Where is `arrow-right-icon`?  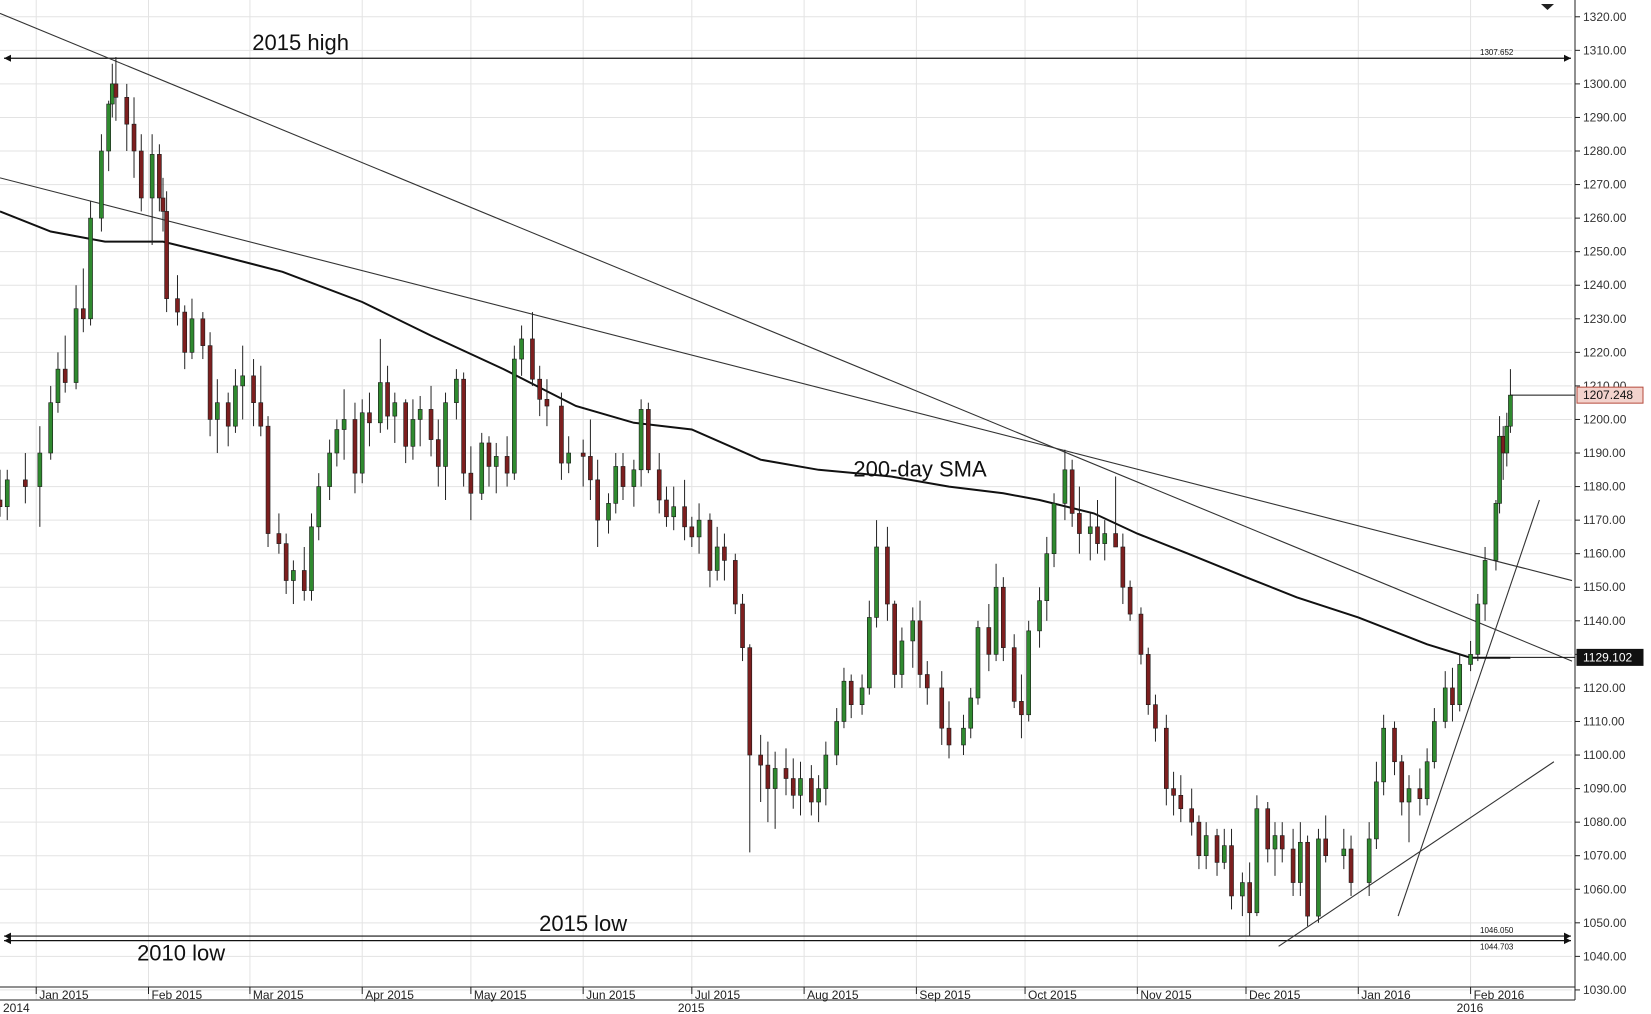
arrow-right-icon is located at coordinates (1567, 58).